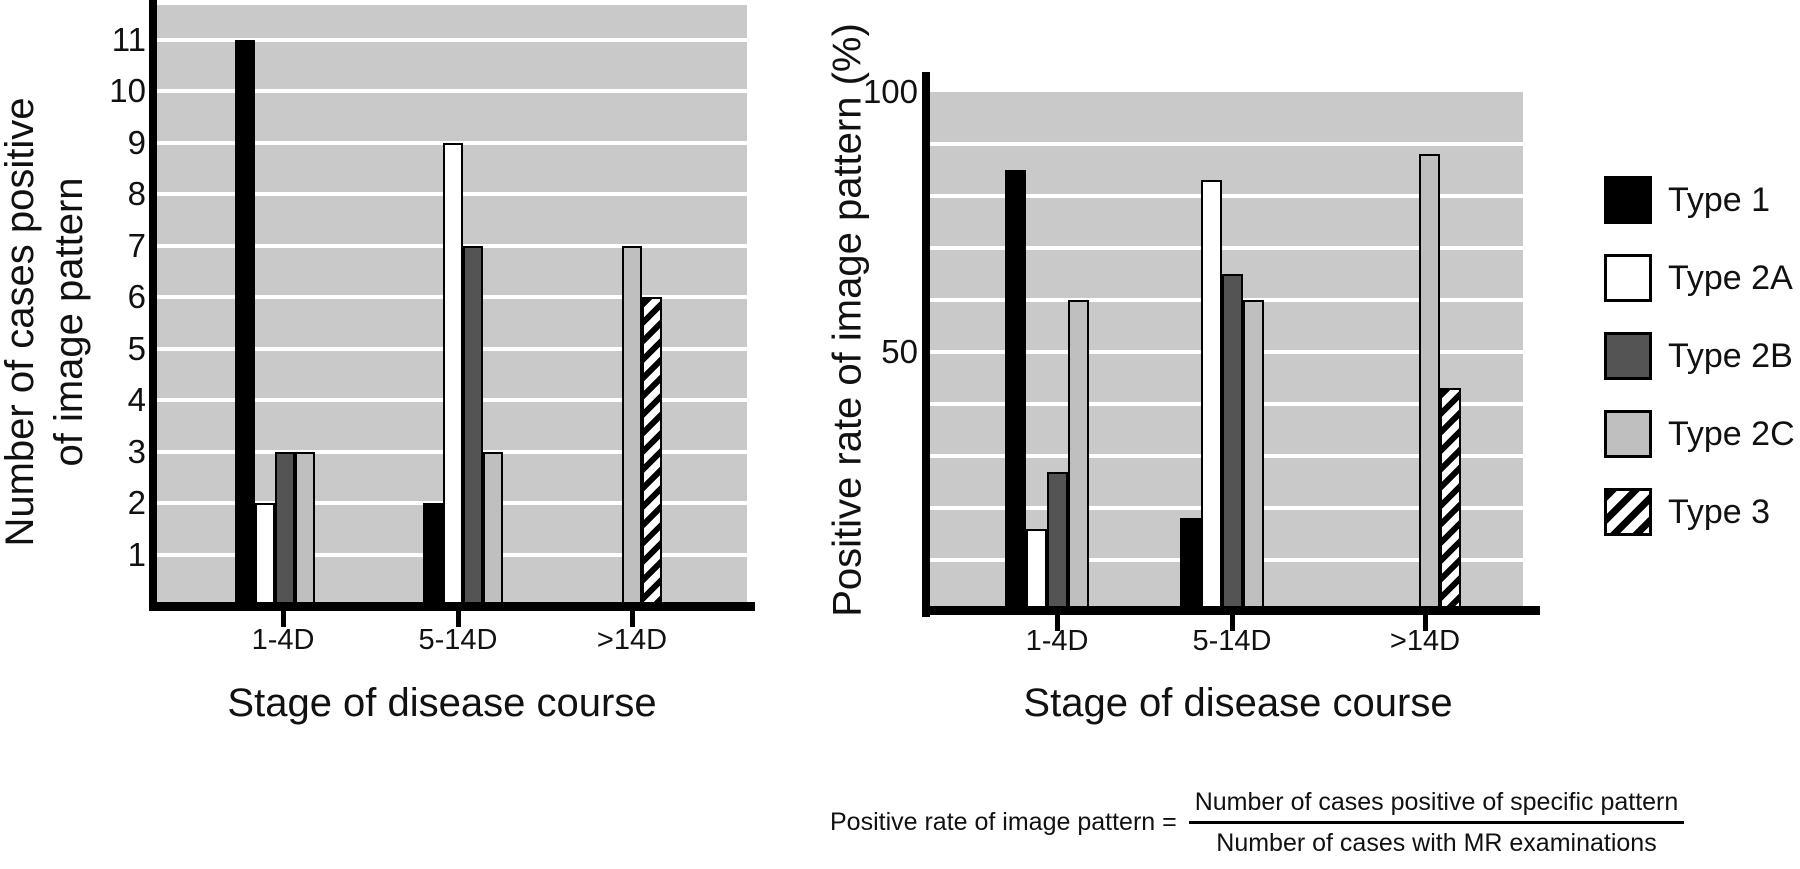 The height and width of the screenshot is (869, 1800). What do you see at coordinates (899, 351) in the screenshot?
I see `y-tick-label: 50` at bounding box center [899, 351].